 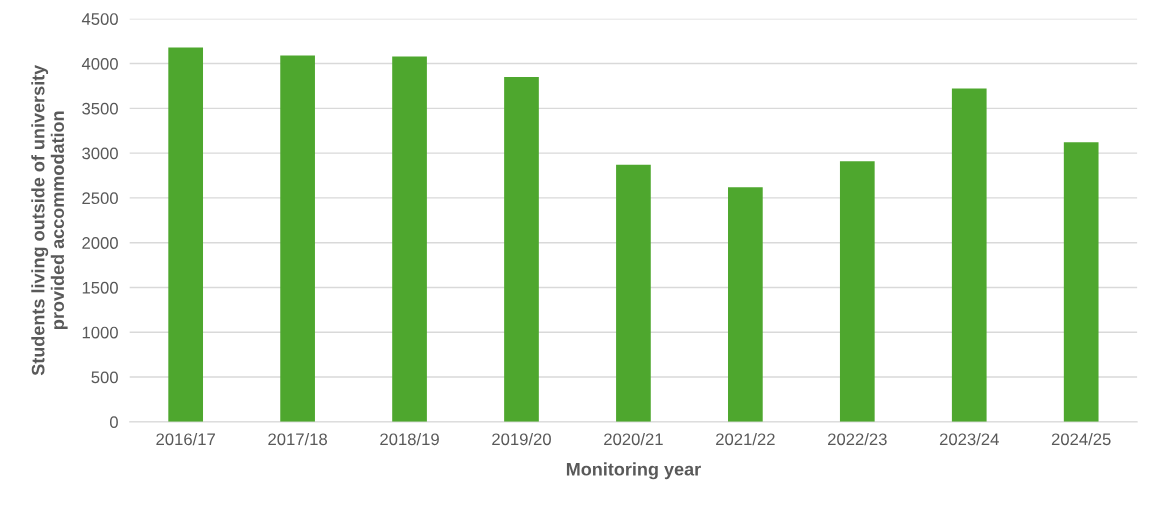 What do you see at coordinates (100, 287) in the screenshot?
I see `y-tick-label: 1500` at bounding box center [100, 287].